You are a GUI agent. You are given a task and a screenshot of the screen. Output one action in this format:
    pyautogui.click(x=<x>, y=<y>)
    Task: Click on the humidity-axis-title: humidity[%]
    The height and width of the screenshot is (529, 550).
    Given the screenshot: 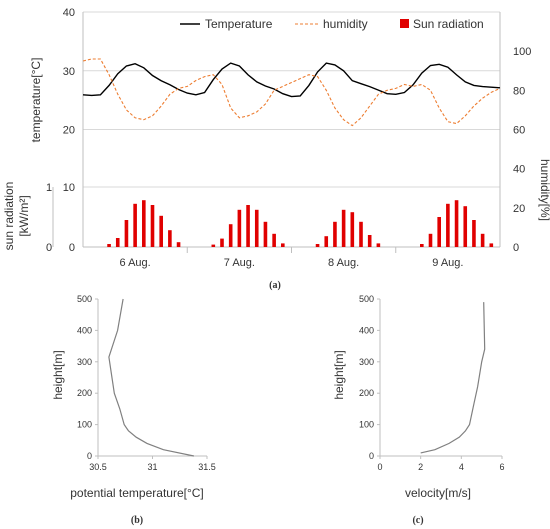 What is the action you would take?
    pyautogui.click(x=544, y=190)
    